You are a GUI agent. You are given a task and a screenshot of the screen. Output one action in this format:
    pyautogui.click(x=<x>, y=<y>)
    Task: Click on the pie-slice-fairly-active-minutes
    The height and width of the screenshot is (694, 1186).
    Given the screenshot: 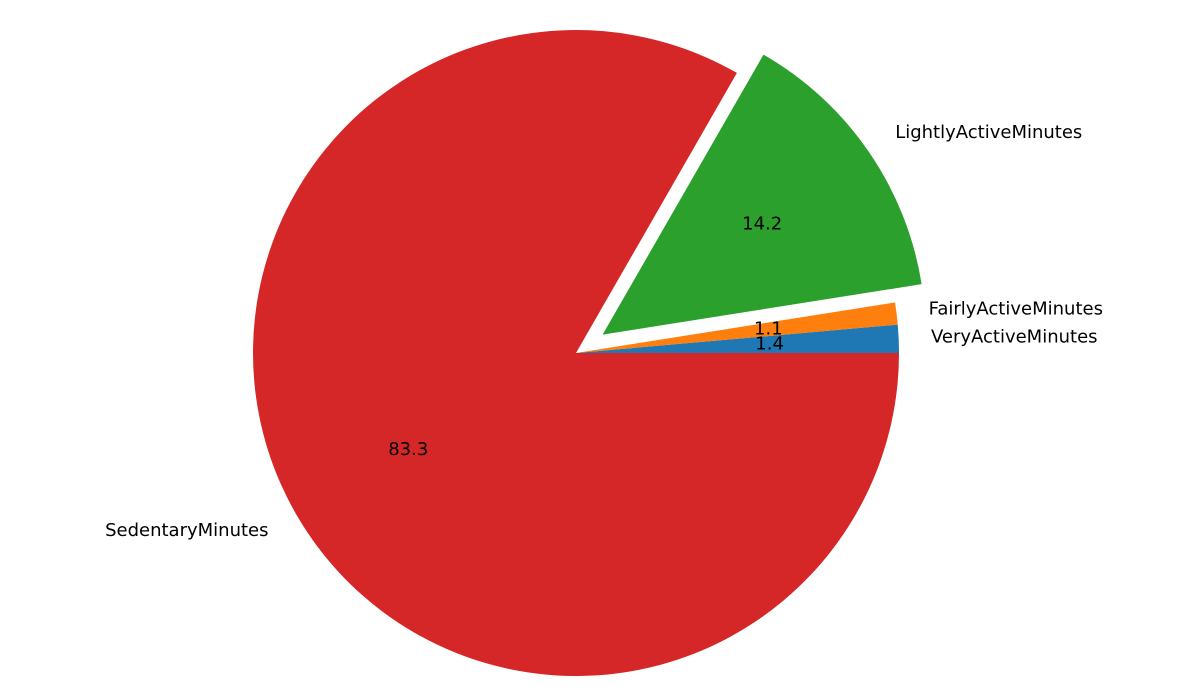 What is the action you would take?
    pyautogui.click(x=737, y=327)
    